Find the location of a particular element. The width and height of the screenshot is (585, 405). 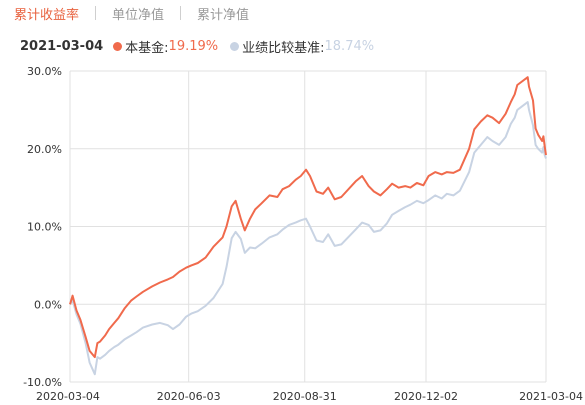

x-tick-label: 2020-06-03 is located at coordinates (189, 396).